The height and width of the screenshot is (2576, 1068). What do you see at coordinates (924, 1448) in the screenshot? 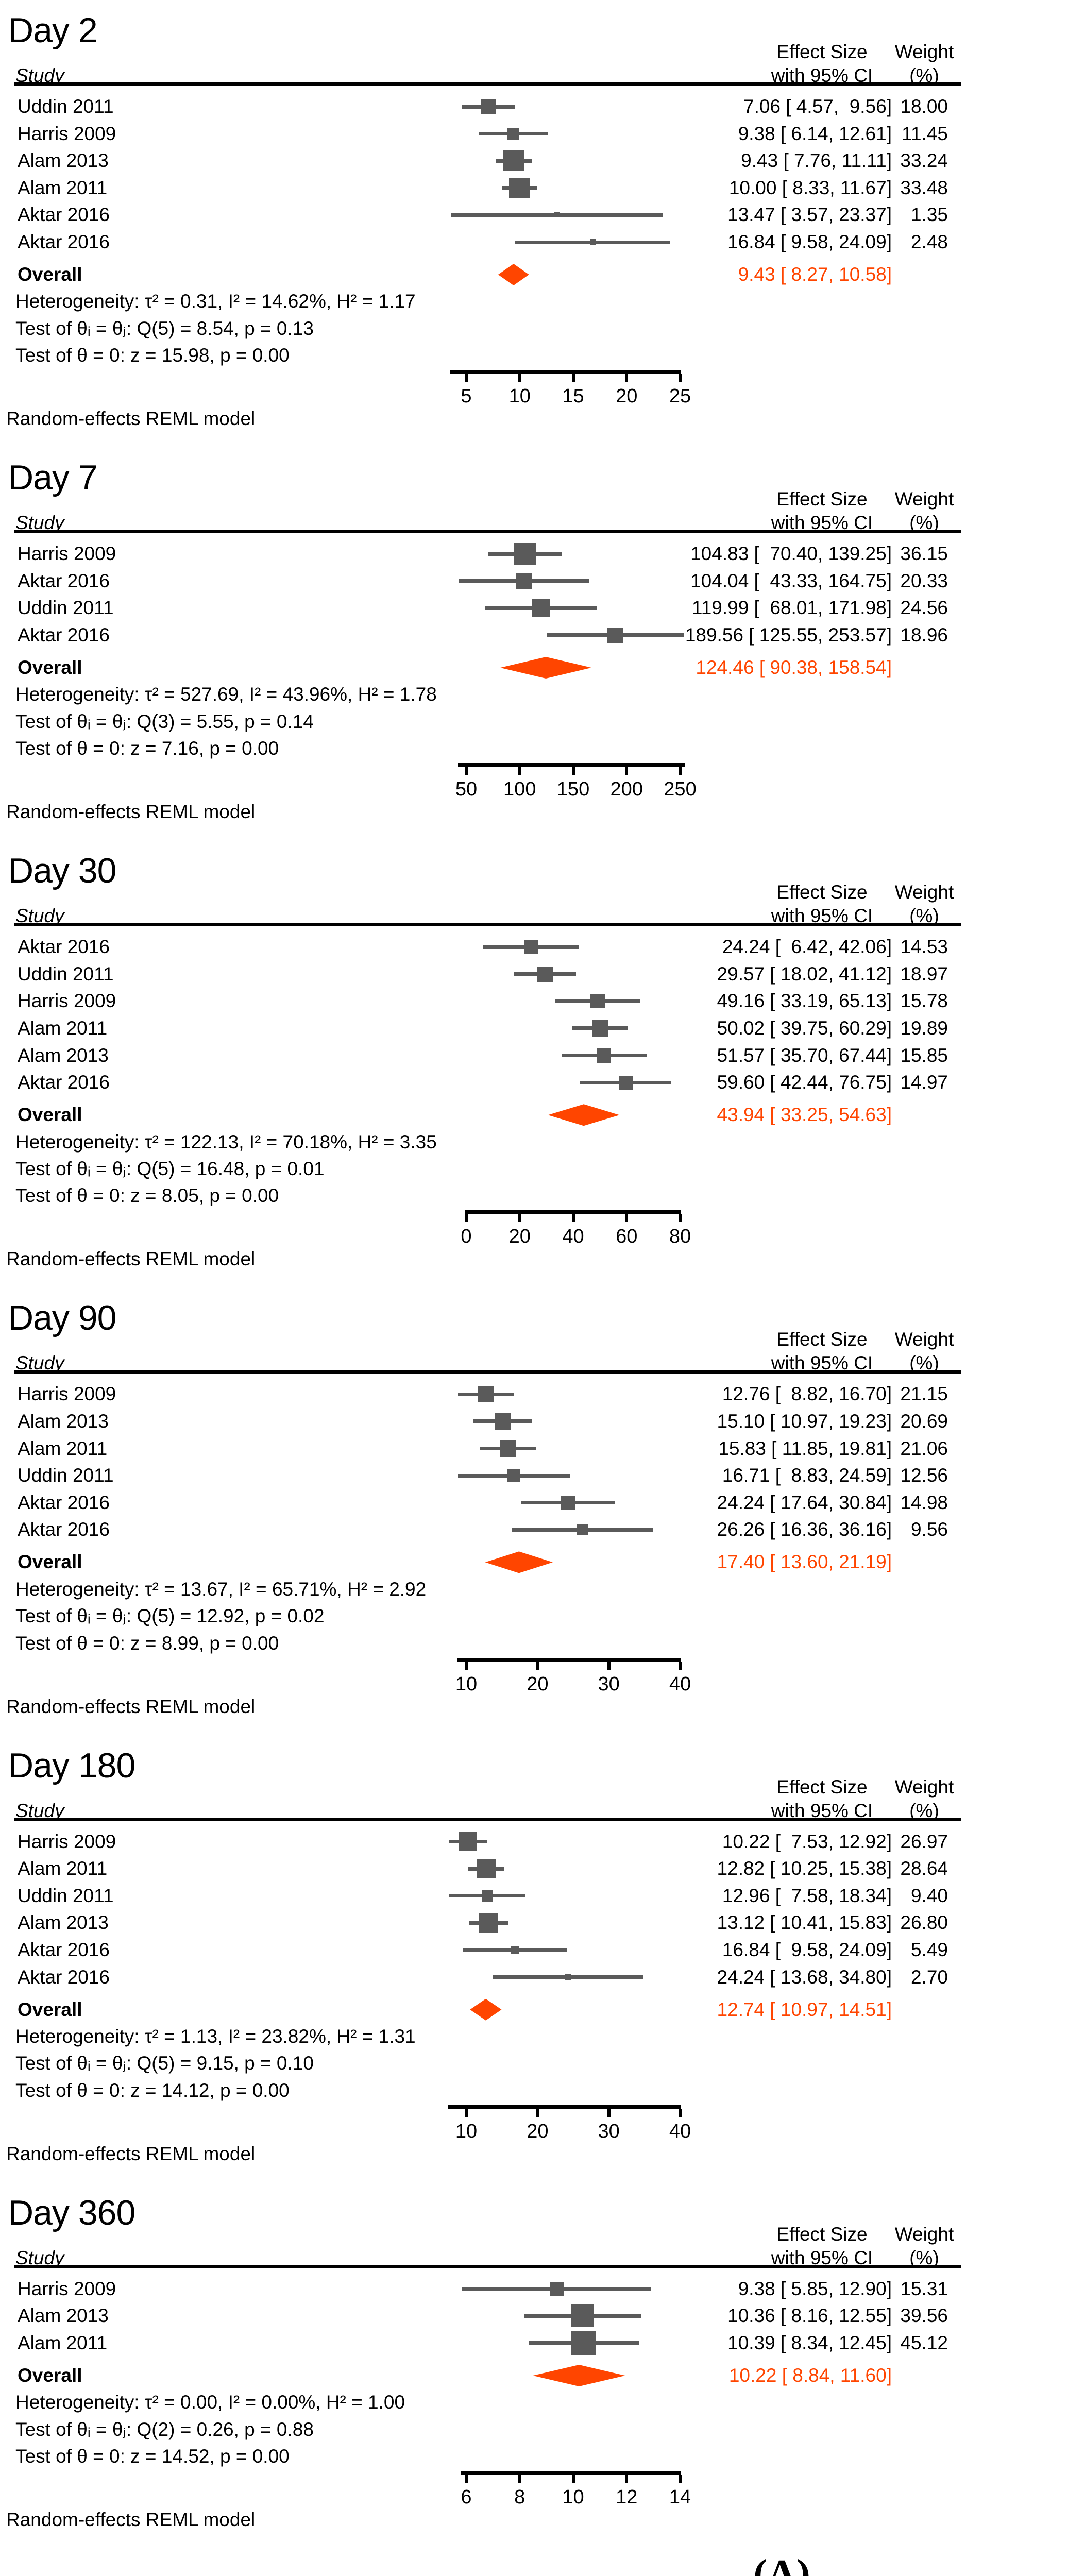
I see `weight-value: 21.06` at bounding box center [924, 1448].